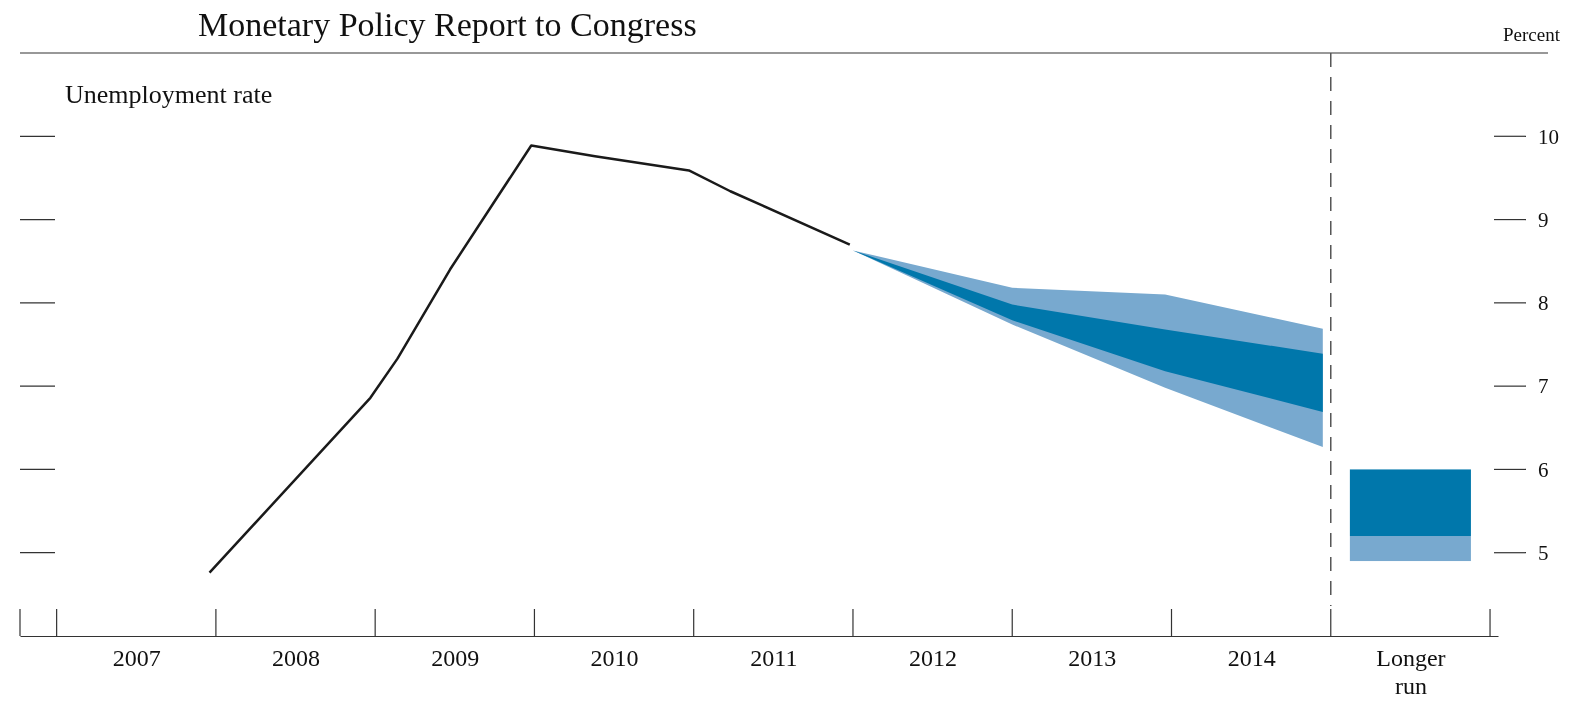 The height and width of the screenshot is (715, 1574). Describe the element at coordinates (1411, 672) in the screenshot. I see `x-tick-label: Longer run` at that location.